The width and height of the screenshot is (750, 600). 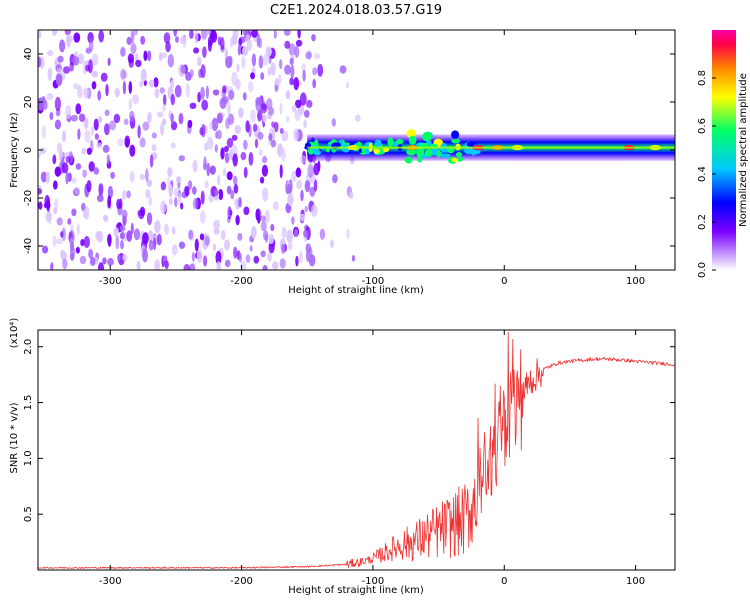 I want to click on y-tick-label: 0, so click(x=28, y=150).